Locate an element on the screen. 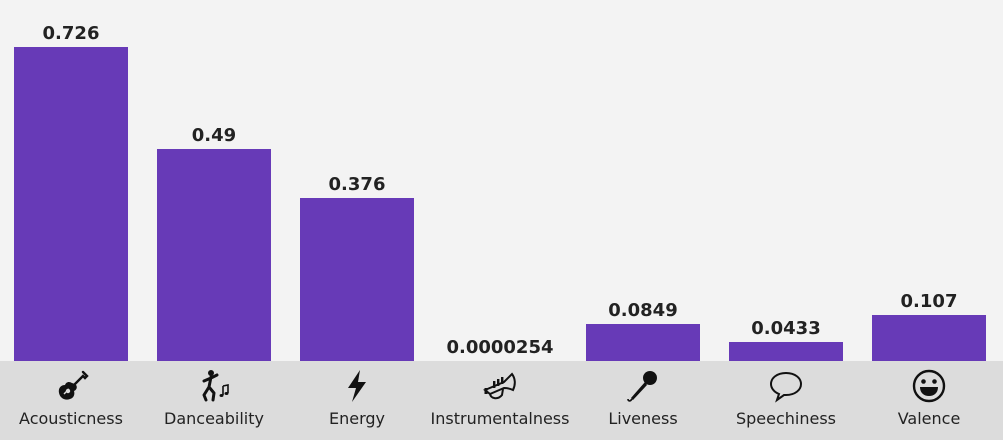  bar-liveness is located at coordinates (643, 342).